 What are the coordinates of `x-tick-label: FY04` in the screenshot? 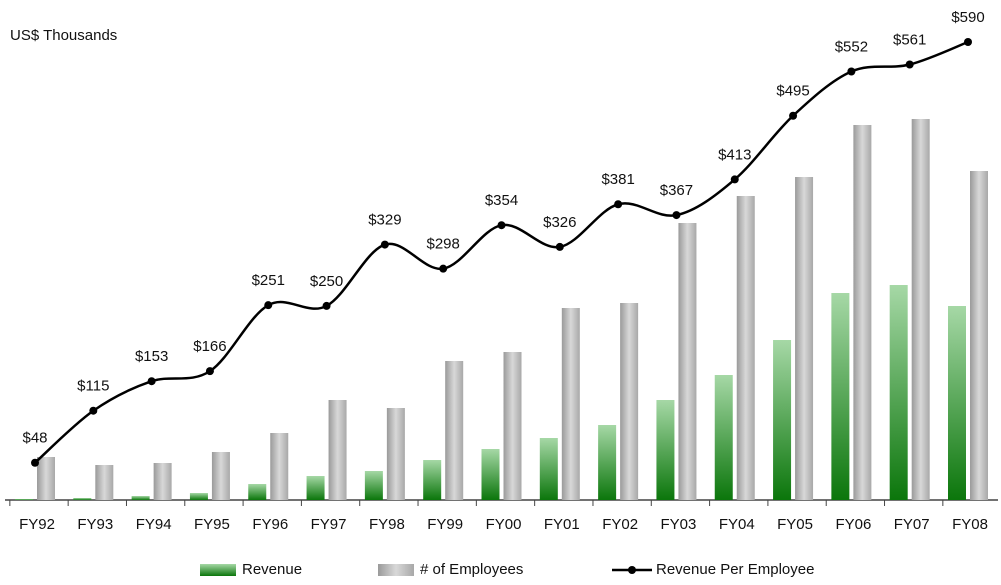 It's located at (737, 524).